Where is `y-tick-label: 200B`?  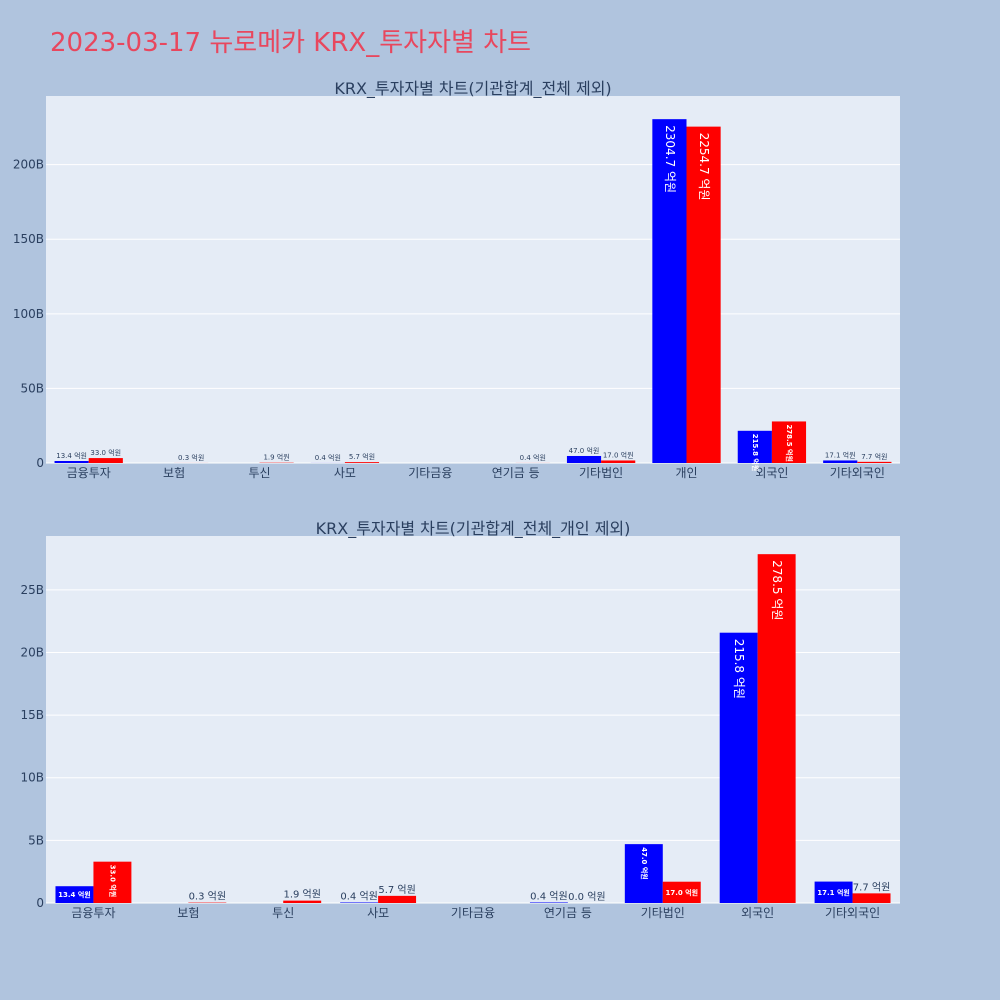
y-tick-label: 200B is located at coordinates (28, 165).